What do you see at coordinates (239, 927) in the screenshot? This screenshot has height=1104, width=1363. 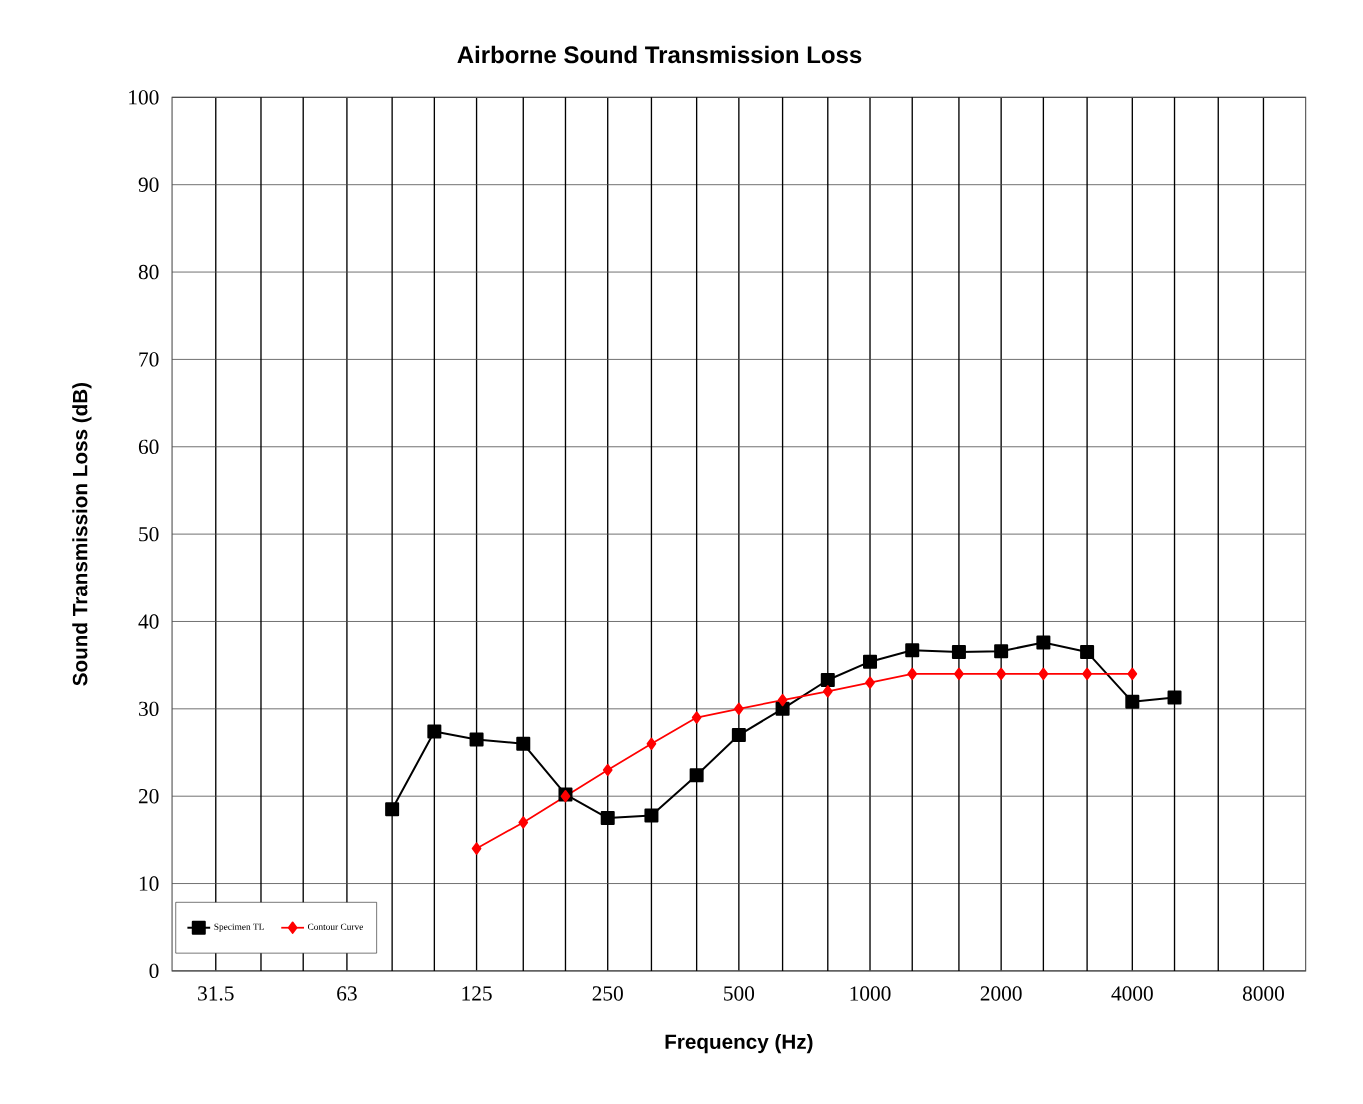 I see `legend-label: Specimen TL` at bounding box center [239, 927].